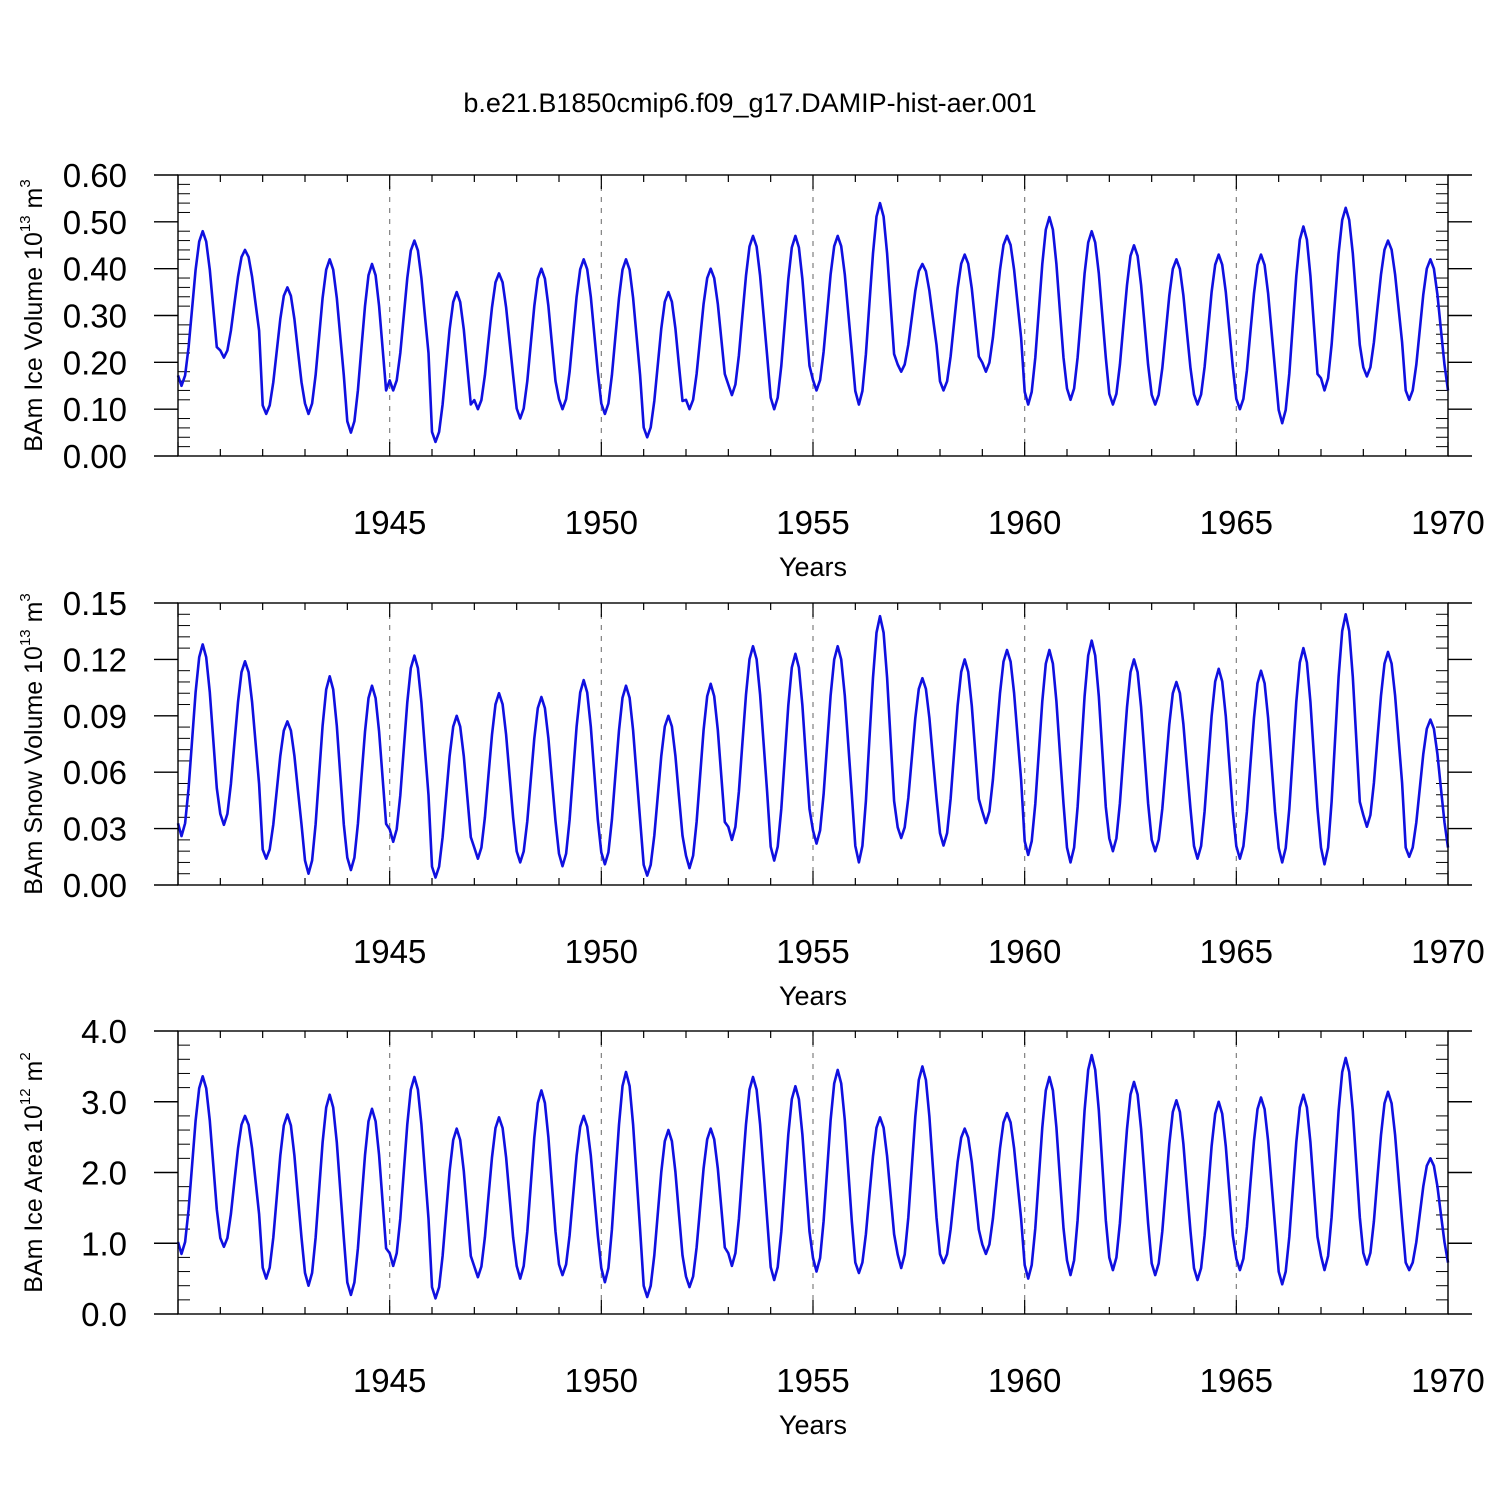 The image size is (1500, 1500). I want to click on y-tick-label: 4.0, so click(104, 1031).